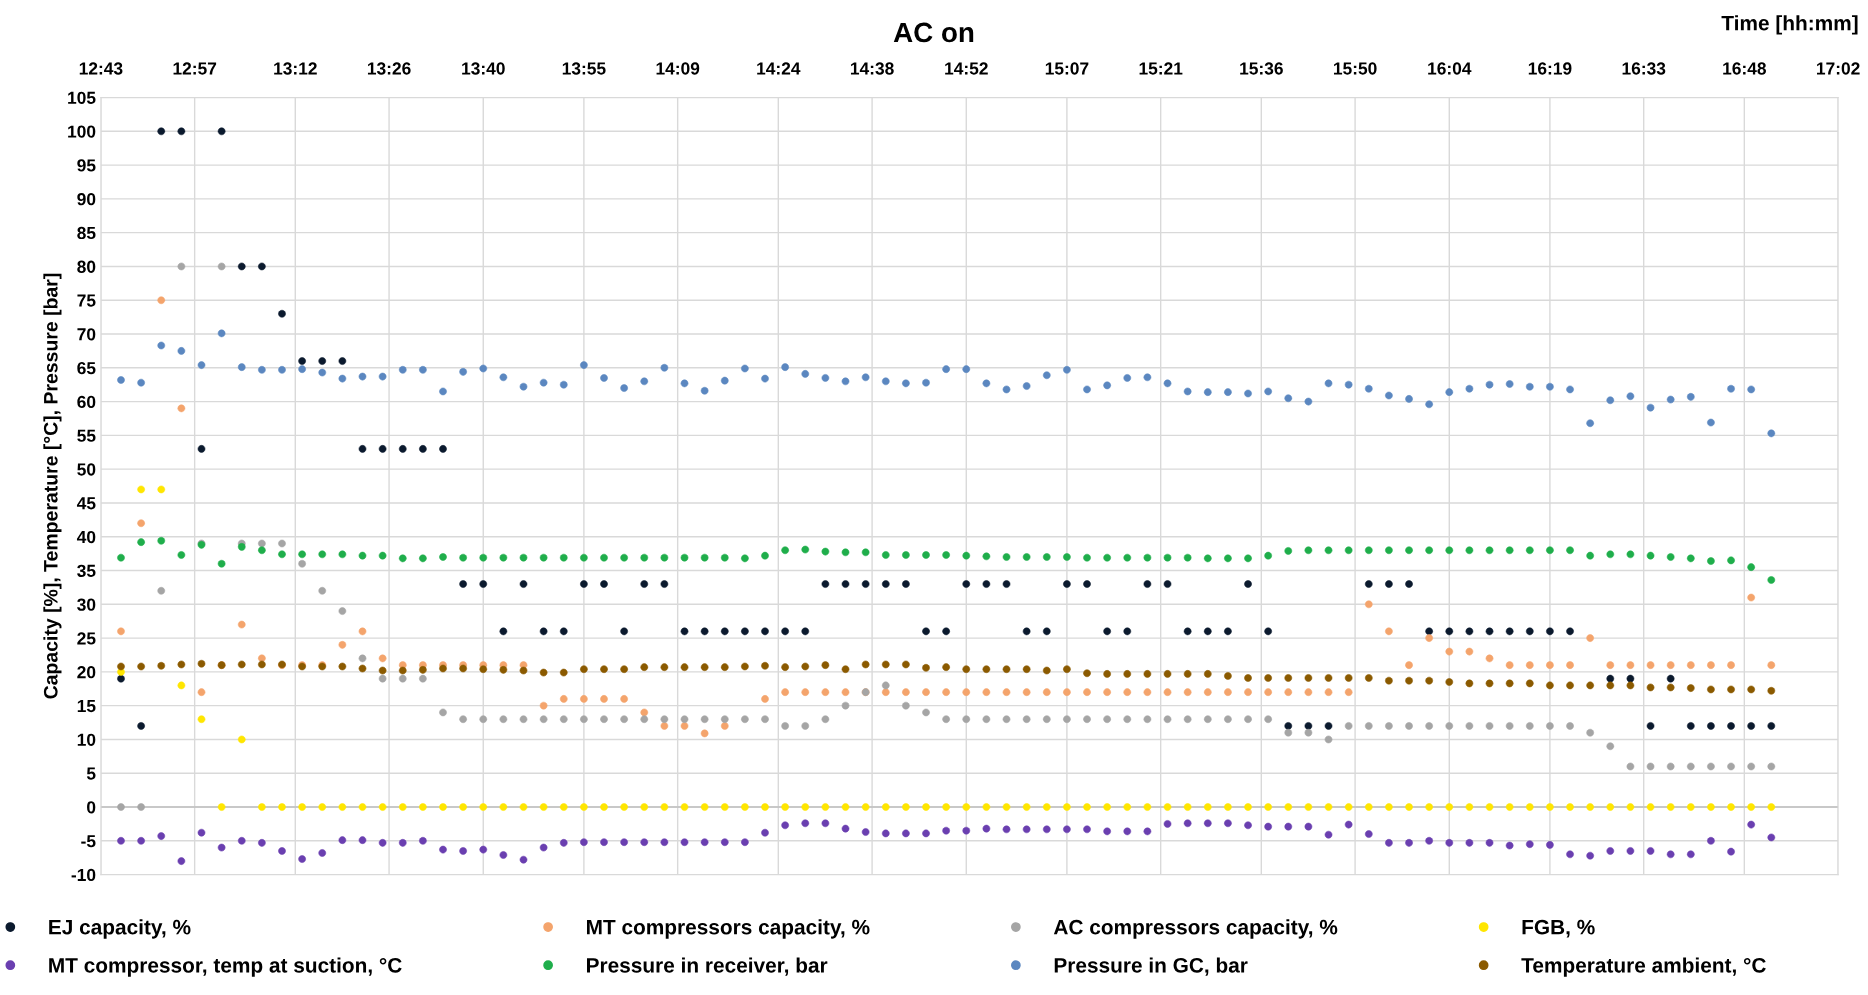 The image size is (1868, 995). What do you see at coordinates (86, 199) in the screenshot?
I see `y-tick-label: 90` at bounding box center [86, 199].